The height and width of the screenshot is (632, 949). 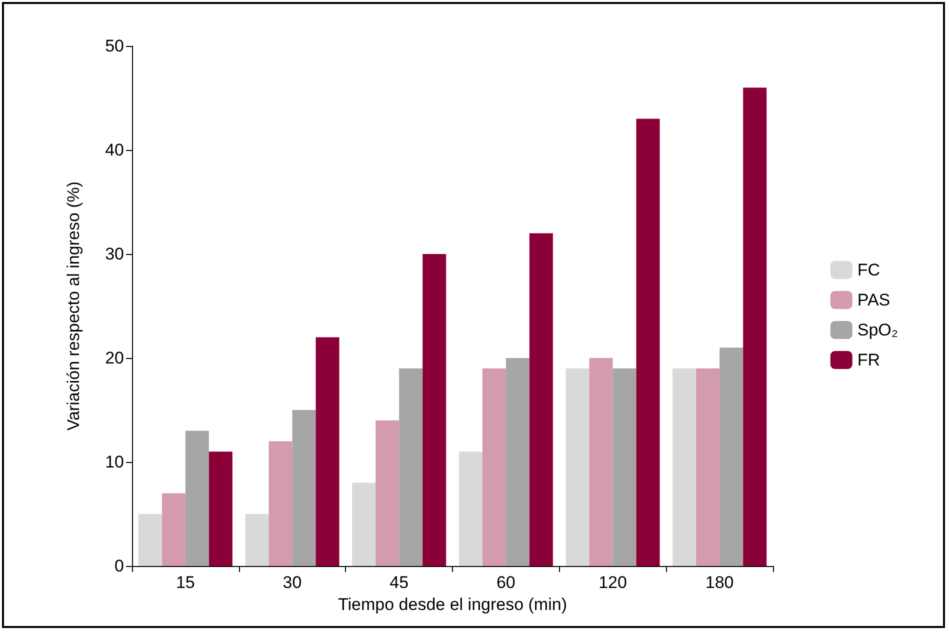 I want to click on y-tick-label: 30, so click(x=114, y=254).